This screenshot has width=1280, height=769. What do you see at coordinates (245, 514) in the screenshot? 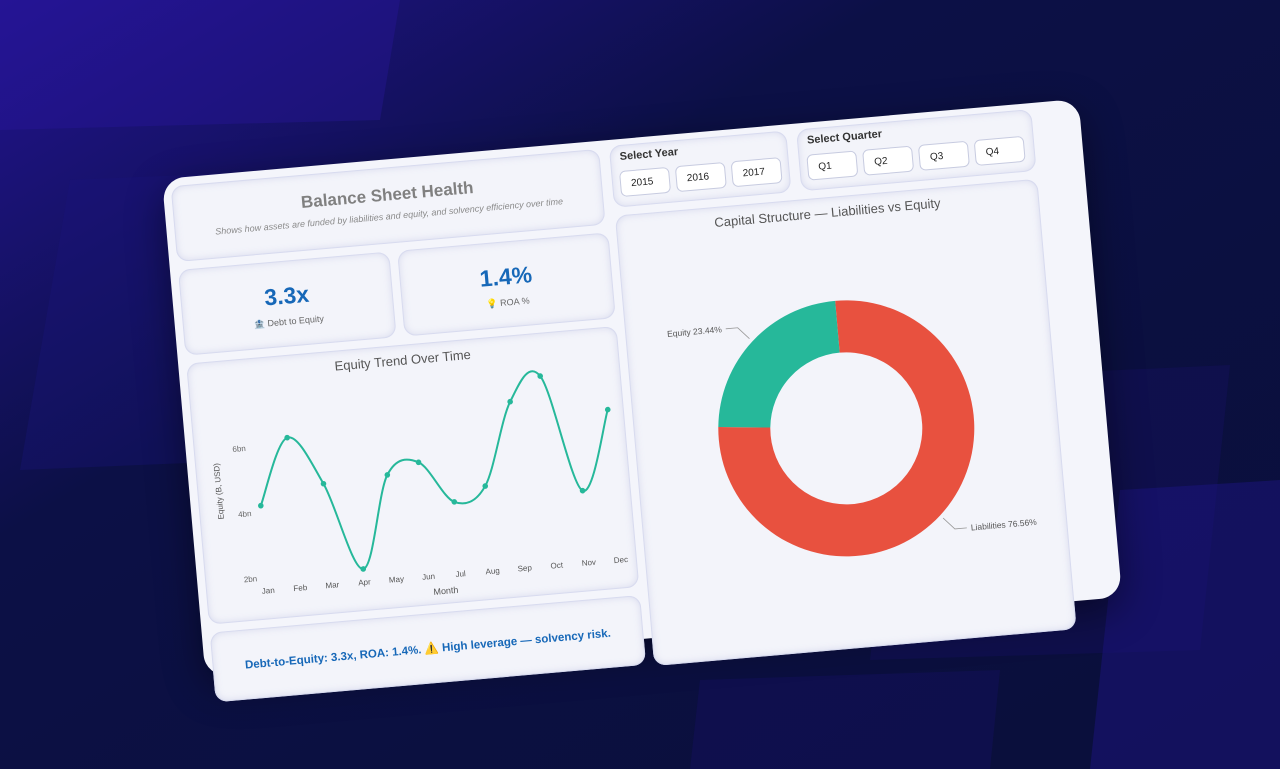
I see `y-tick-label: 4bn` at bounding box center [245, 514].